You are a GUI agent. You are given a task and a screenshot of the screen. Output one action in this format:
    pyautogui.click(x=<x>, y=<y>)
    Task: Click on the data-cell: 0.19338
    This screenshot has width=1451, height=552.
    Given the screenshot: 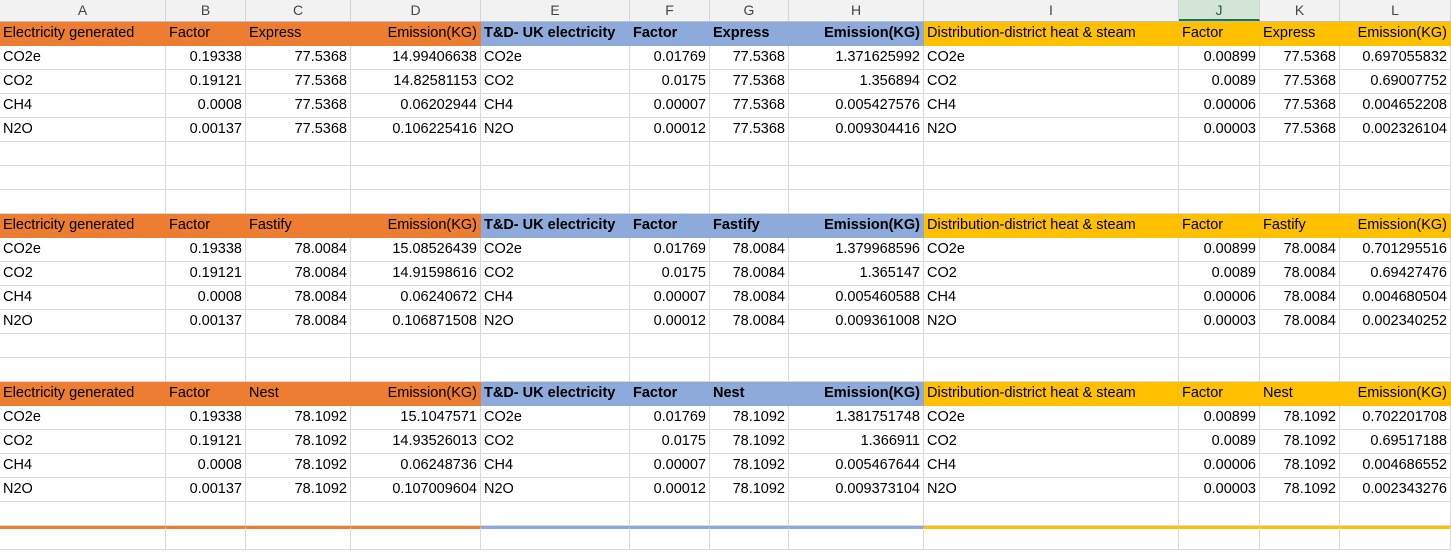 What is the action you would take?
    pyautogui.click(x=206, y=58)
    